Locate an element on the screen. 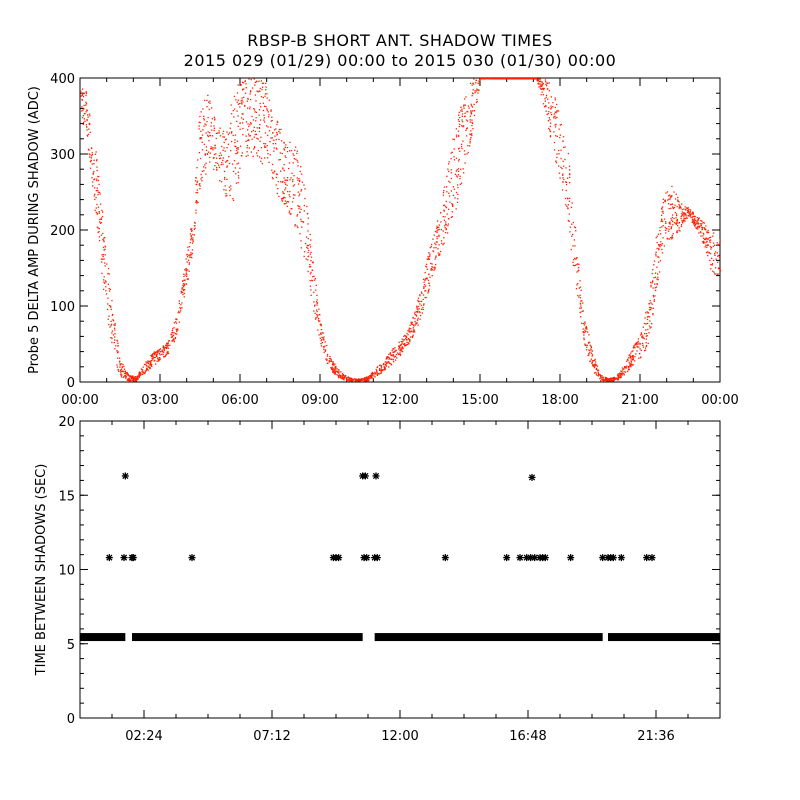  y-tick-label: 0 is located at coordinates (71, 383).